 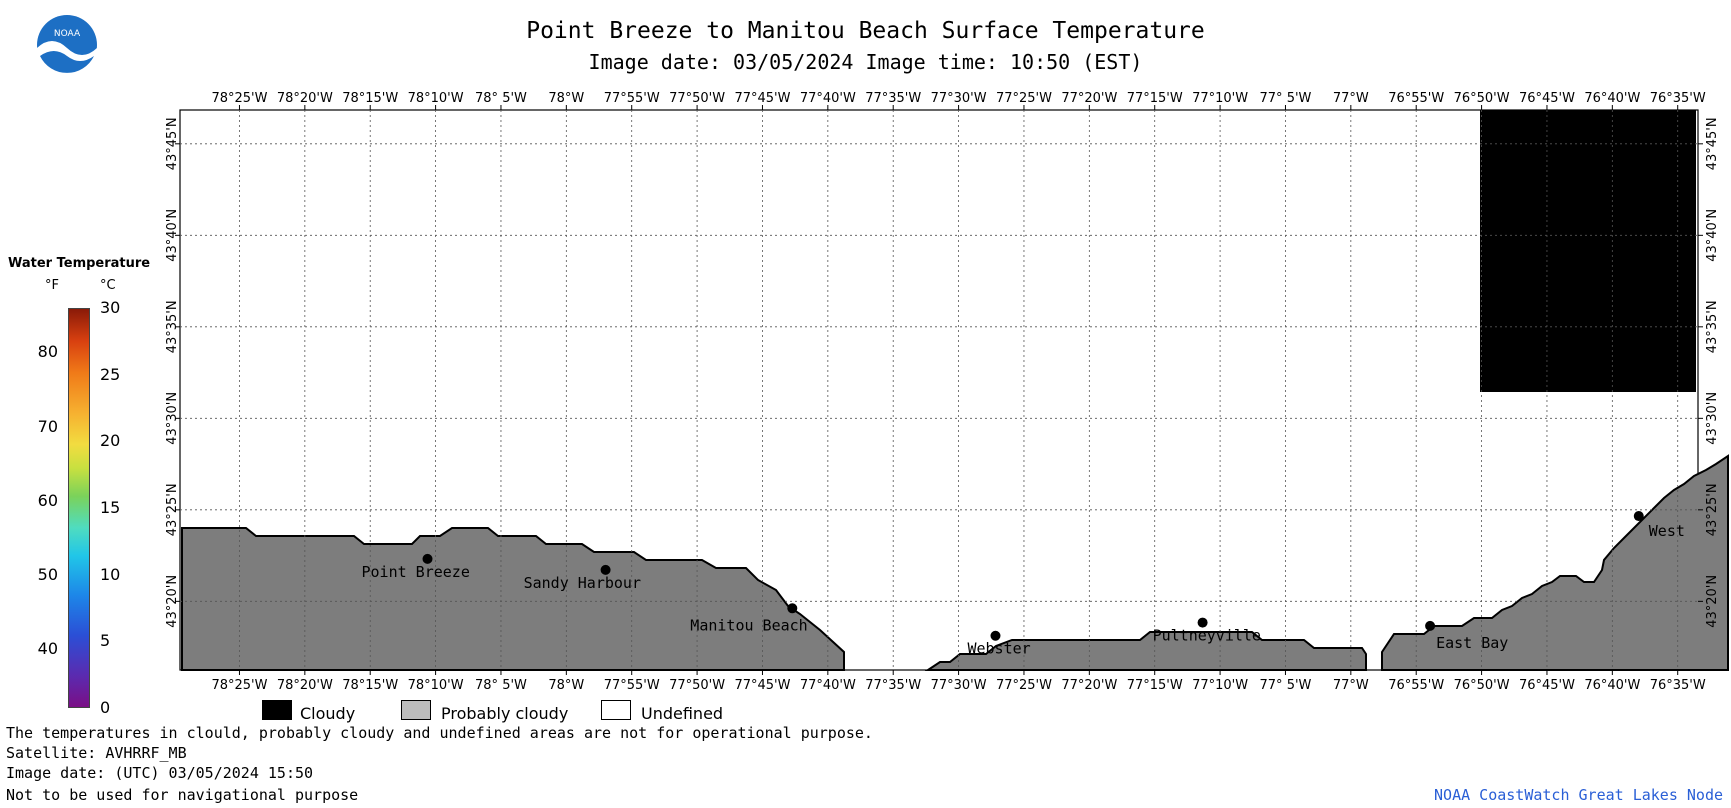 I want to click on place-label: Manitou Beach, so click(x=748, y=625).